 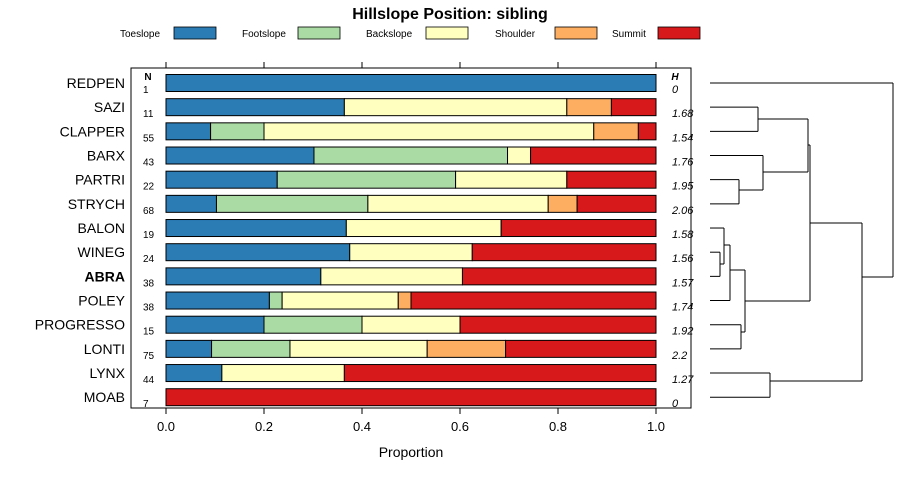 I want to click on bar-row-clapper, so click(x=411, y=131).